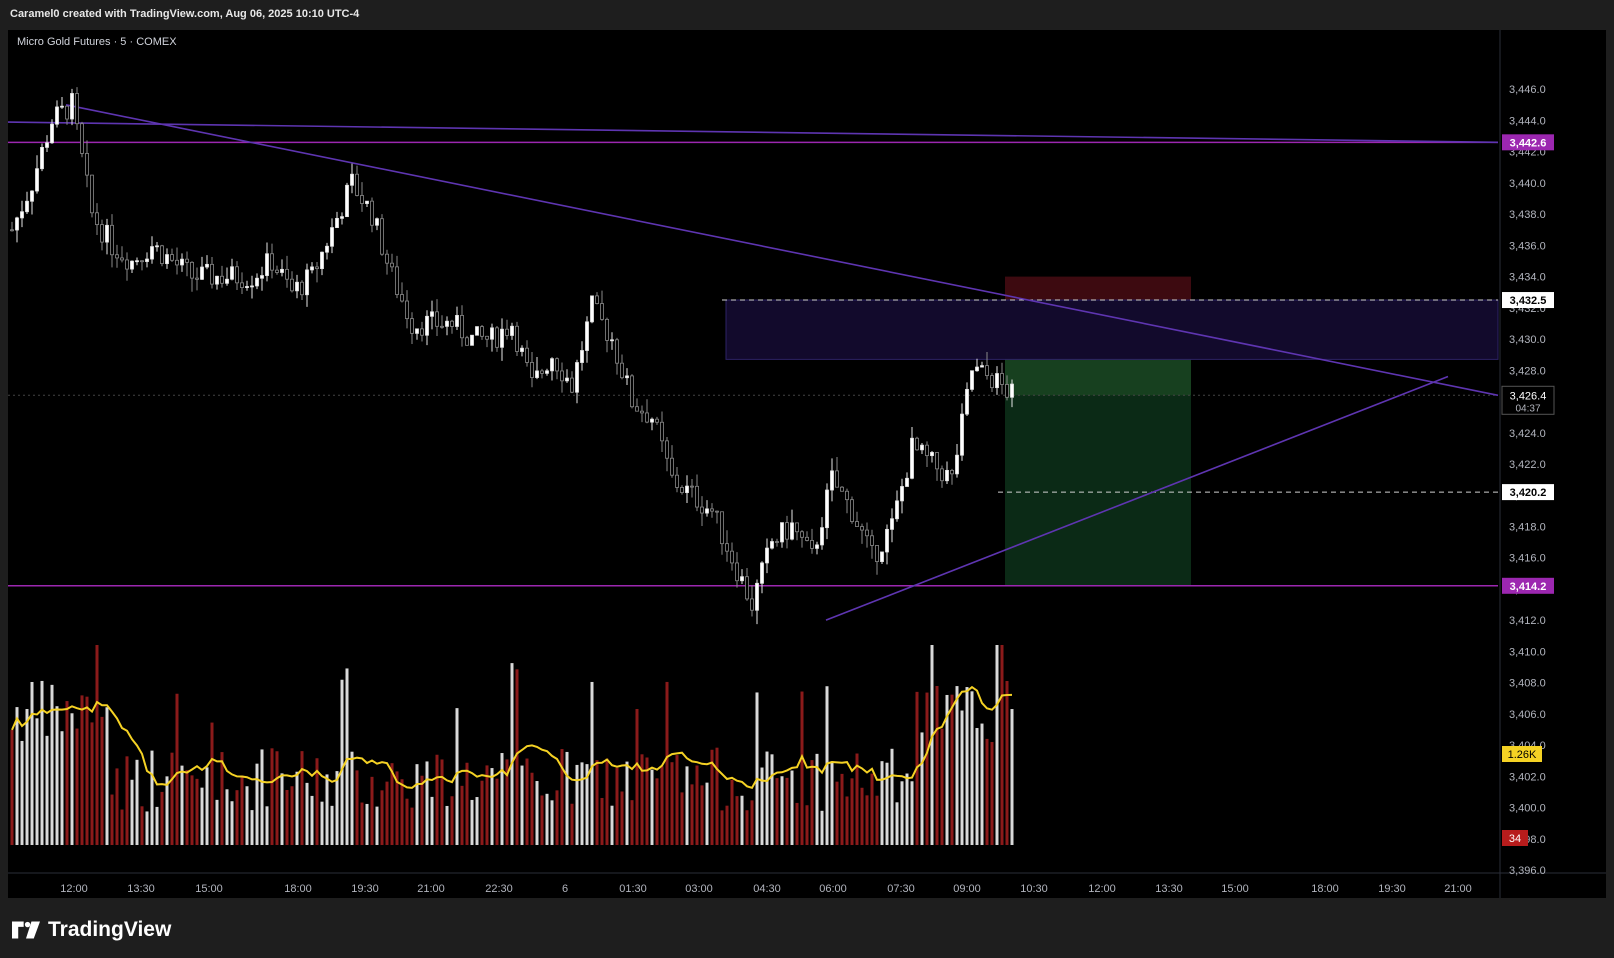  Describe the element at coordinates (1527, 246) in the screenshot. I see `y-tick-label: 3,436.0` at that location.